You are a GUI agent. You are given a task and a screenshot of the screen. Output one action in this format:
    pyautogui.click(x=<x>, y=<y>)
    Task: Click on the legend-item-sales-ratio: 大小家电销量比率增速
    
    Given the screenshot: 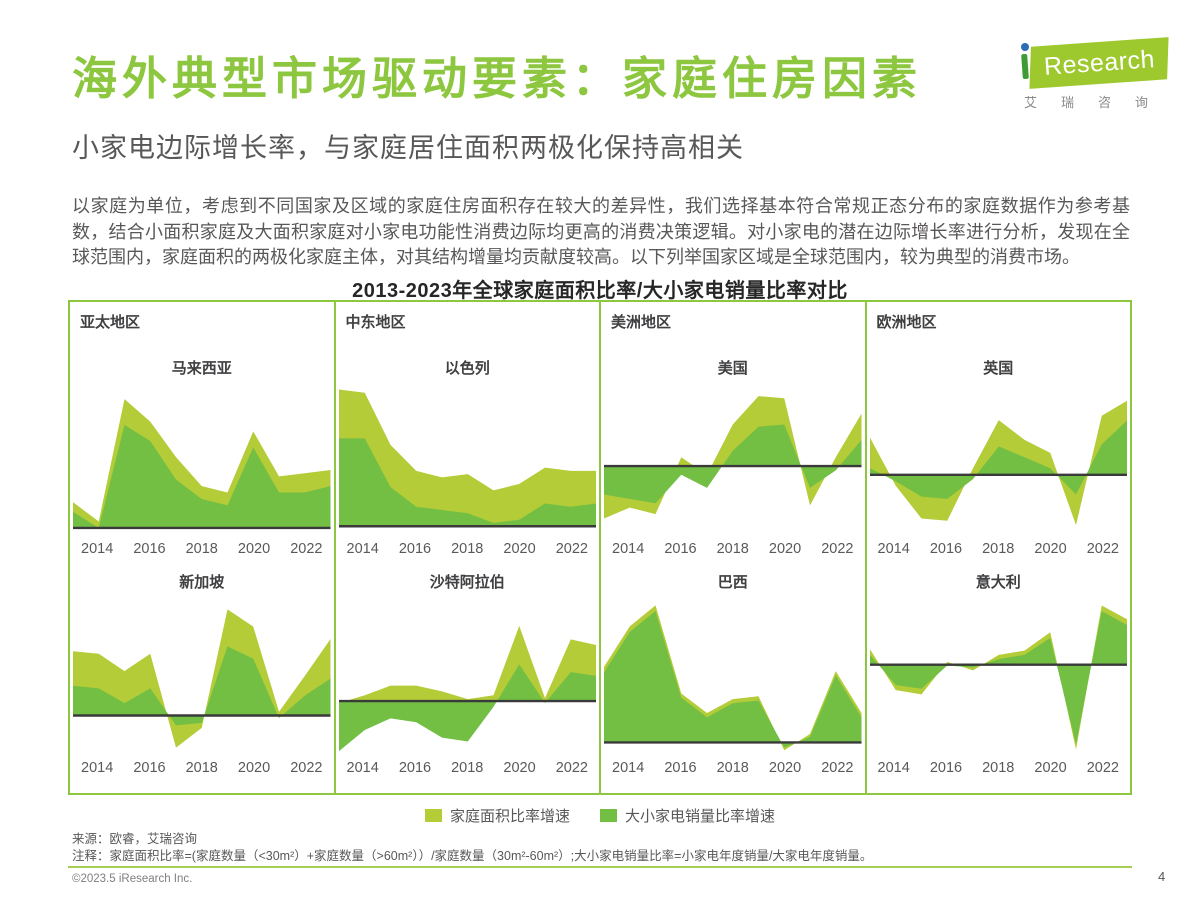 What is the action you would take?
    pyautogui.click(x=687, y=815)
    